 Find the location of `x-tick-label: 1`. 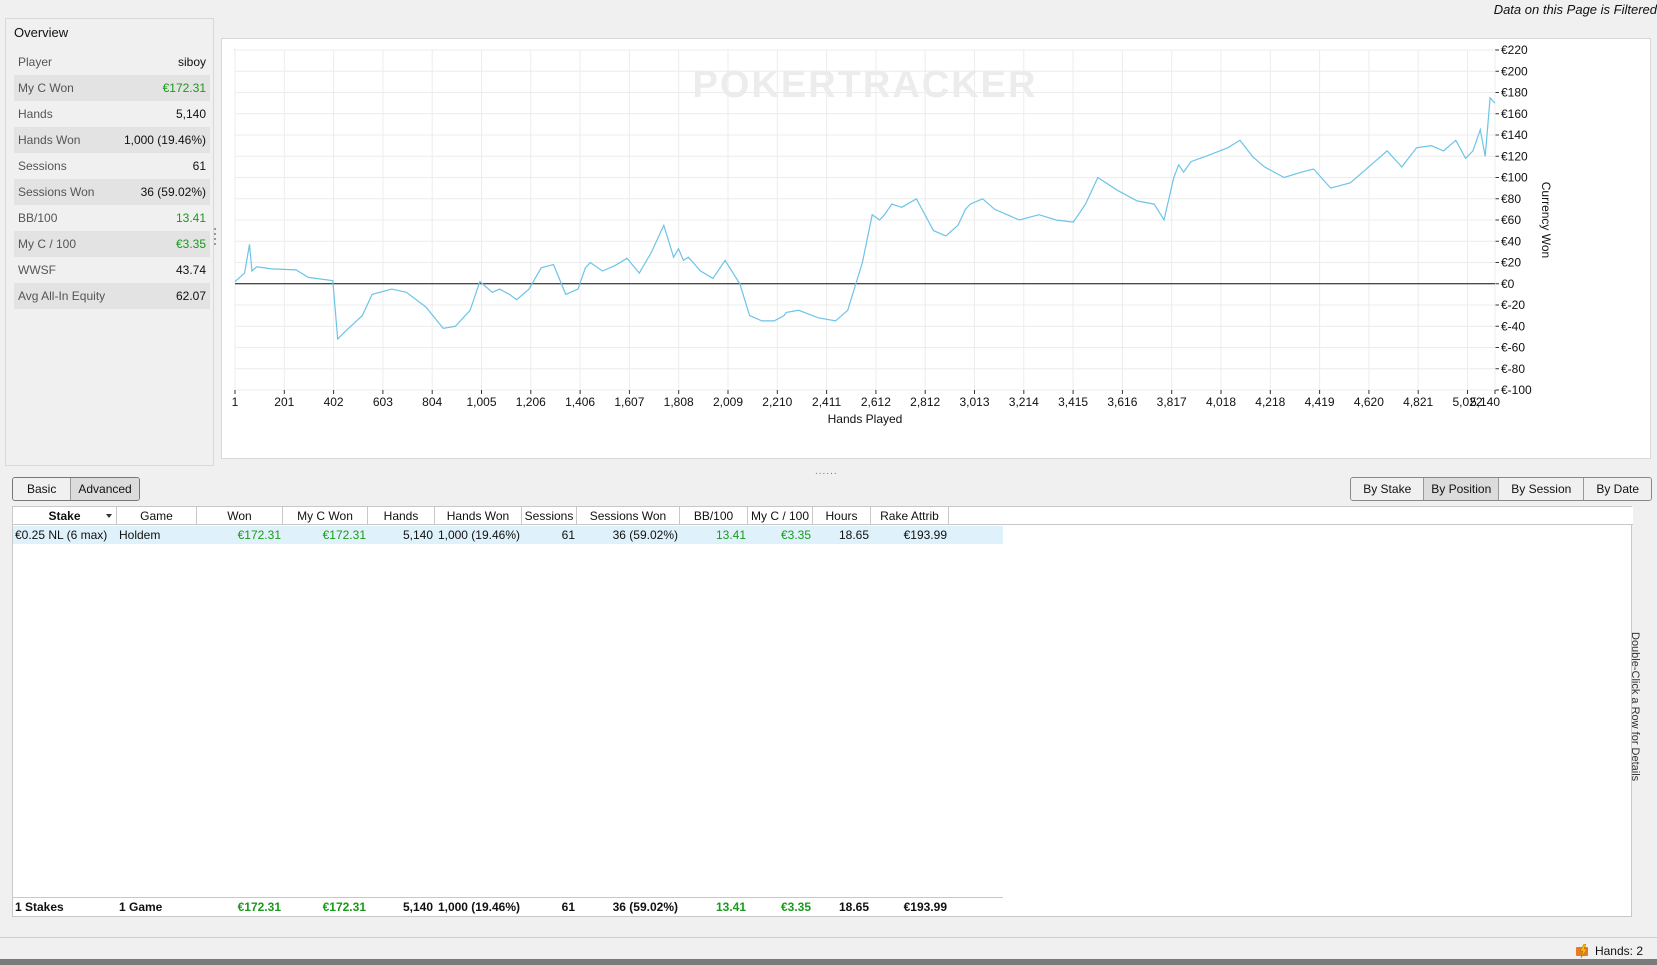

x-tick-label: 1 is located at coordinates (235, 402).